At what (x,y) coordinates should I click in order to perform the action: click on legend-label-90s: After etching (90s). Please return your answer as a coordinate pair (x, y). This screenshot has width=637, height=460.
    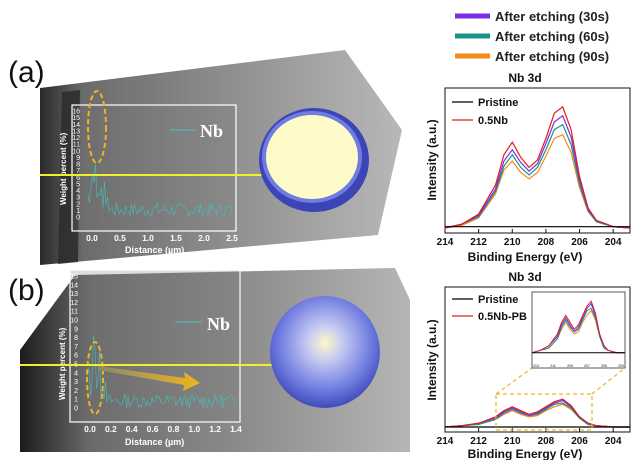
    Looking at the image, I should click on (552, 56).